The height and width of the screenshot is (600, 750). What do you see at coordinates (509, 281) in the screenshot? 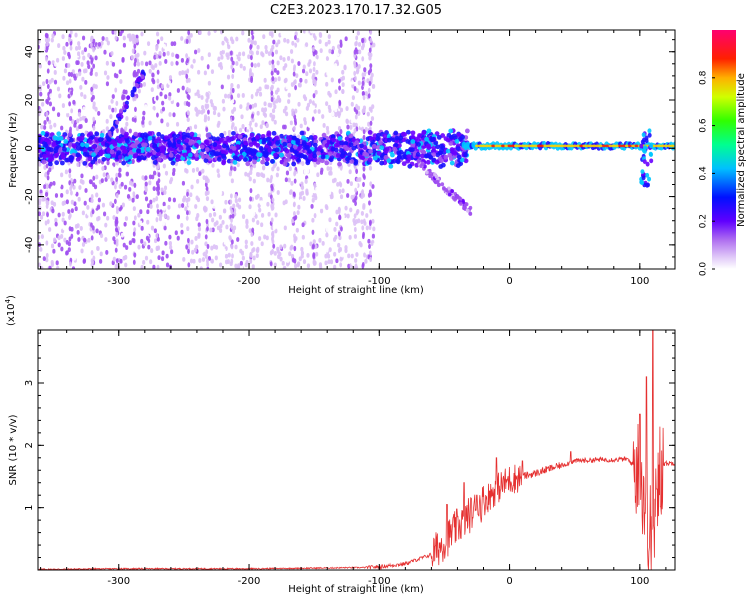
I see `x-tick-label: 0` at bounding box center [509, 281].